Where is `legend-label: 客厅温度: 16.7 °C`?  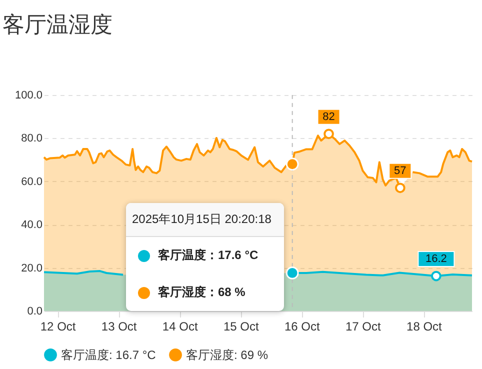
legend-label: 客厅温度: 16.7 °C is located at coordinates (108, 355).